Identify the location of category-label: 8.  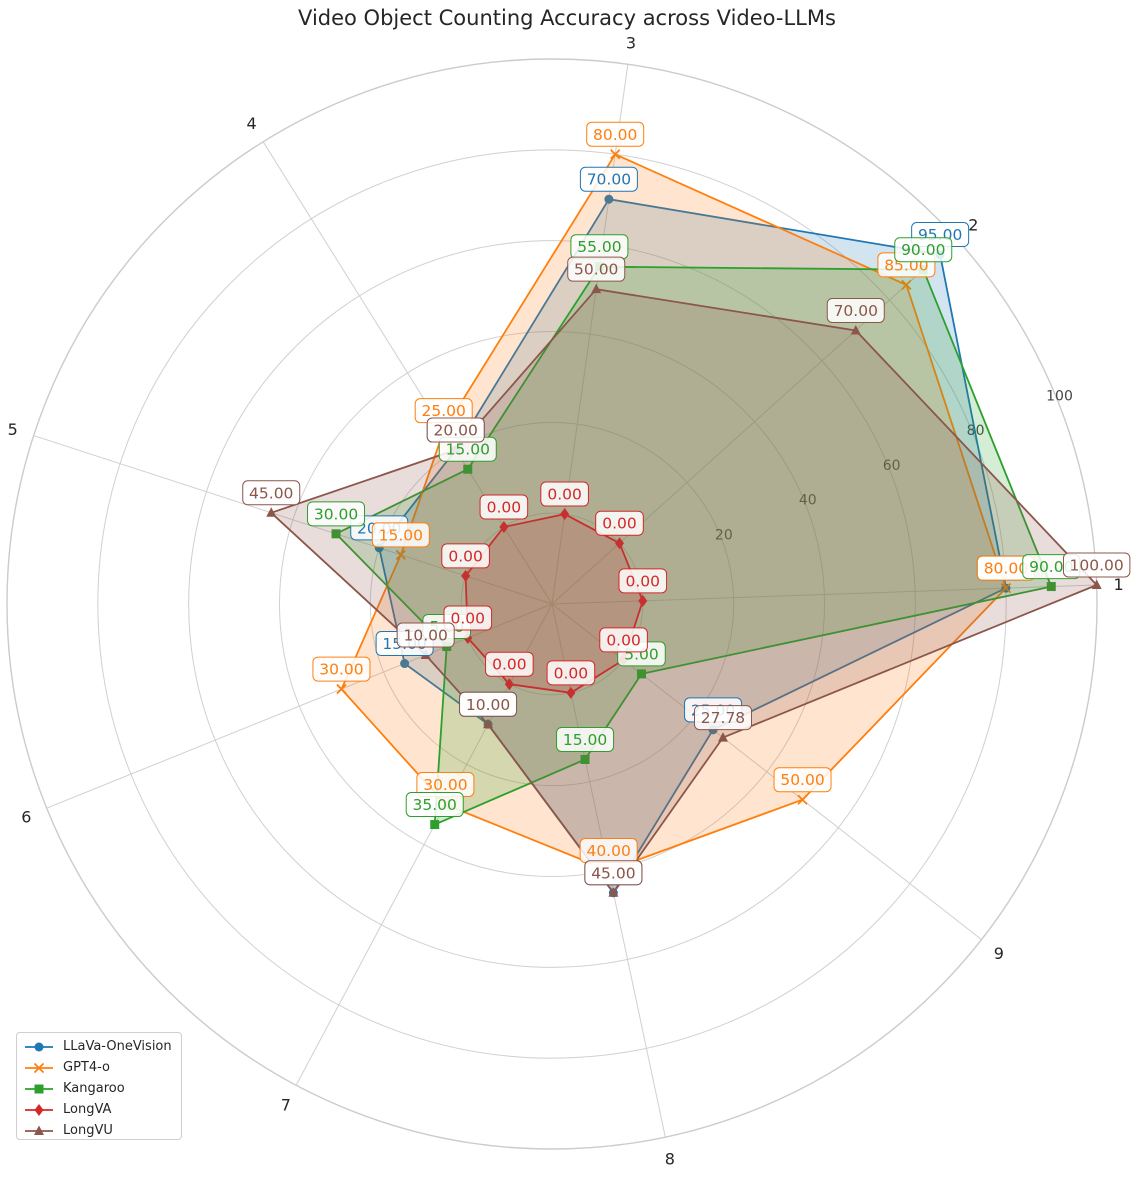
(670, 1159).